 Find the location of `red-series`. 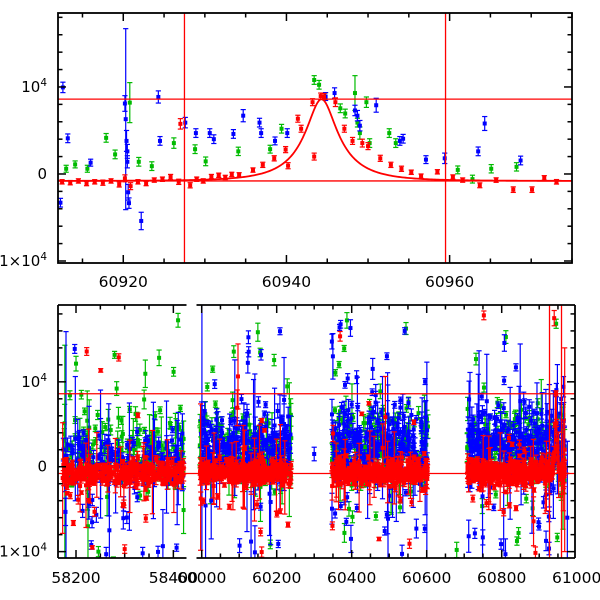

red-series is located at coordinates (309, 143).